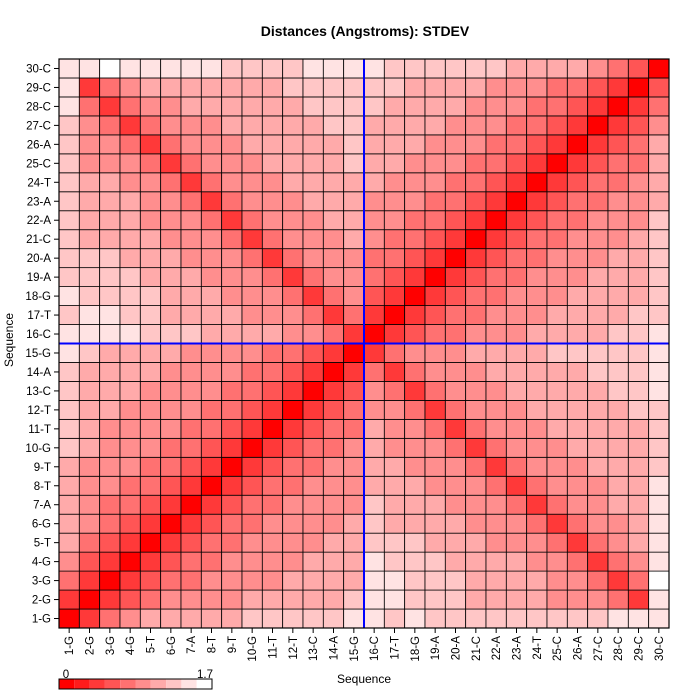 Image resolution: width=700 pixels, height=700 pixels. Describe the element at coordinates (38, 88) in the screenshot. I see `y-tick-label: 29-C` at that location.